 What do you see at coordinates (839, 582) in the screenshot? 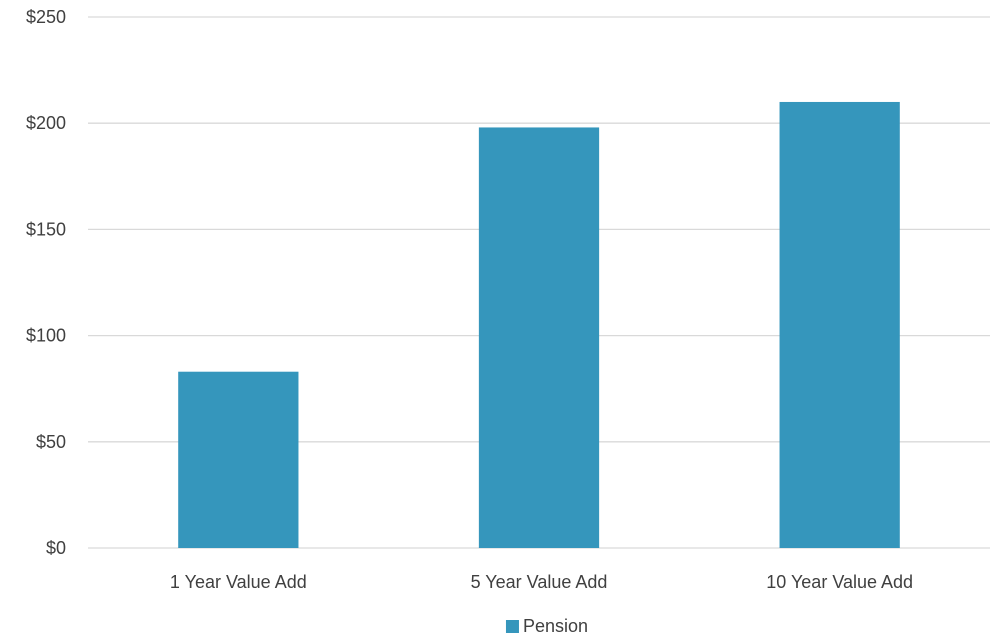
I see `x-tick-label: 10 Year Value Add` at bounding box center [839, 582].